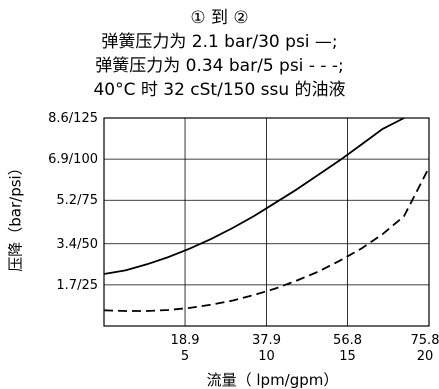 The width and height of the screenshot is (439, 389). What do you see at coordinates (219, 66) in the screenshot?
I see `chart-title-line-3: 弹簧压力为 0.34 bar/5 psi - - -;` at bounding box center [219, 66].